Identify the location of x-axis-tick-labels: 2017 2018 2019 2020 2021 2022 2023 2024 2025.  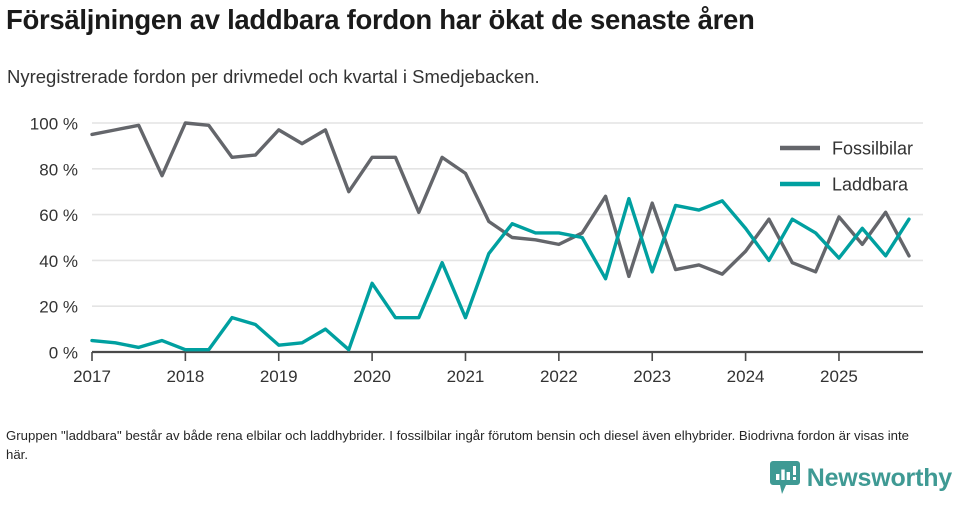
(465, 376).